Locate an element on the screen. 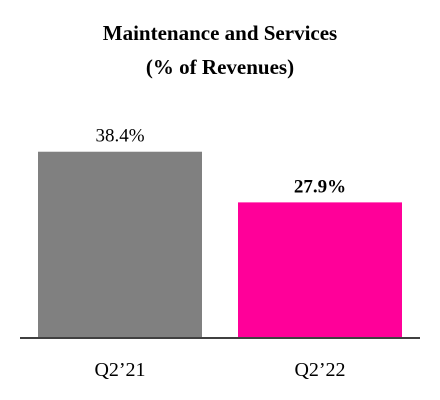 This screenshot has width=440, height=400. data-label-1: 38.4% is located at coordinates (119, 136).